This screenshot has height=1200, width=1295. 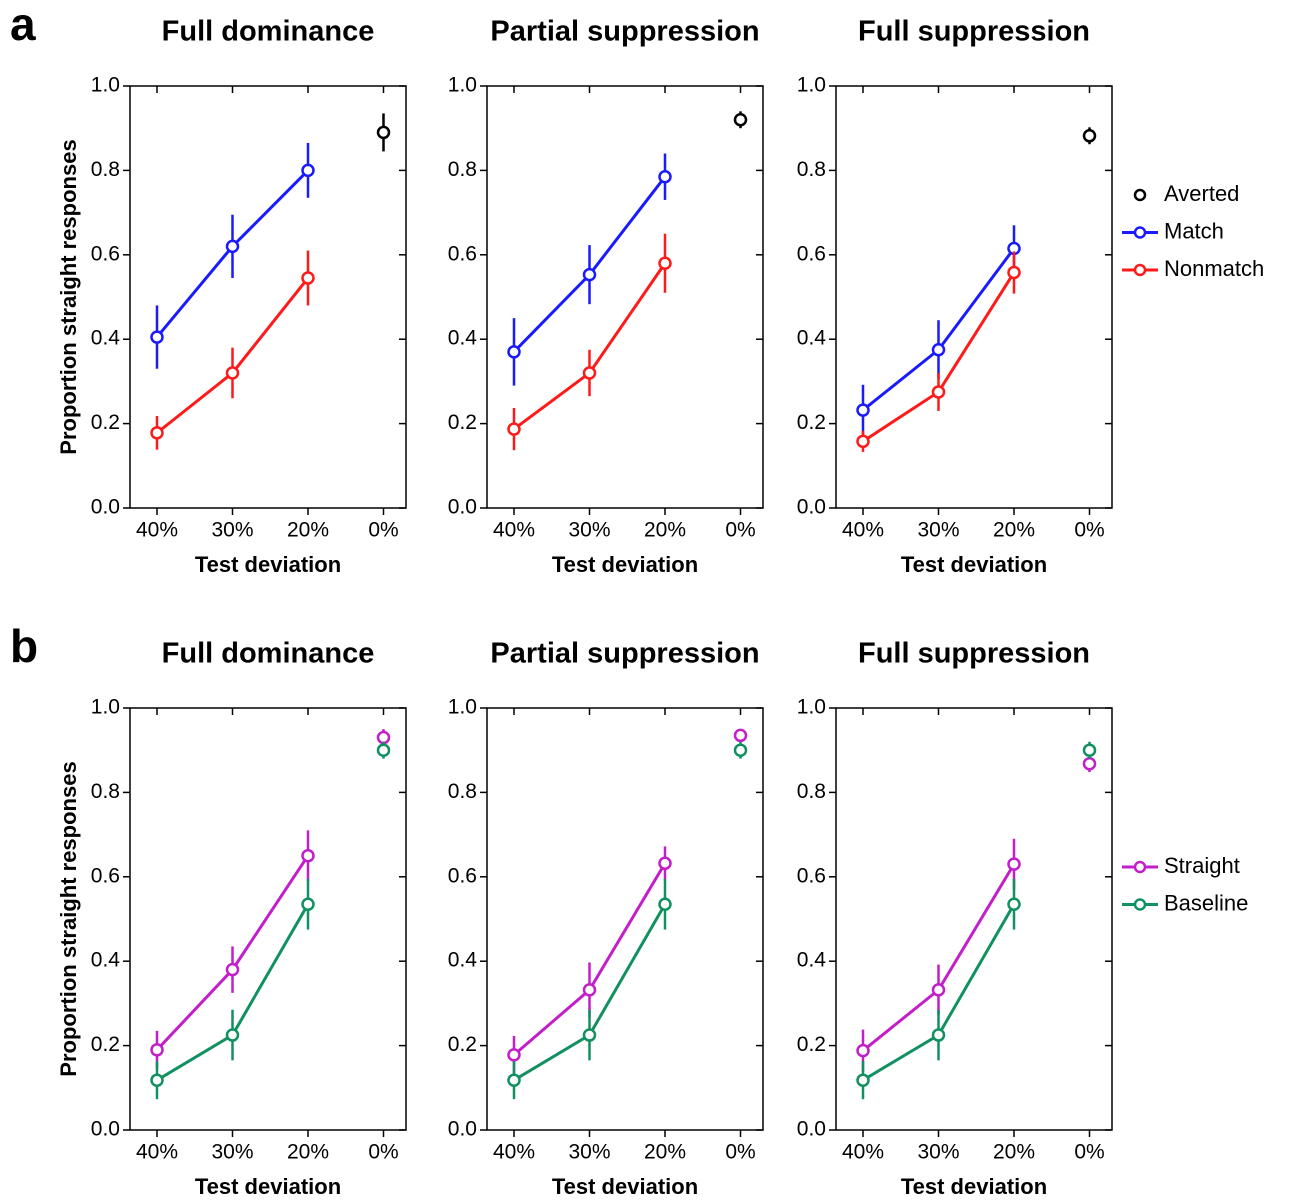 I want to click on panel-label: b, so click(x=24, y=646).